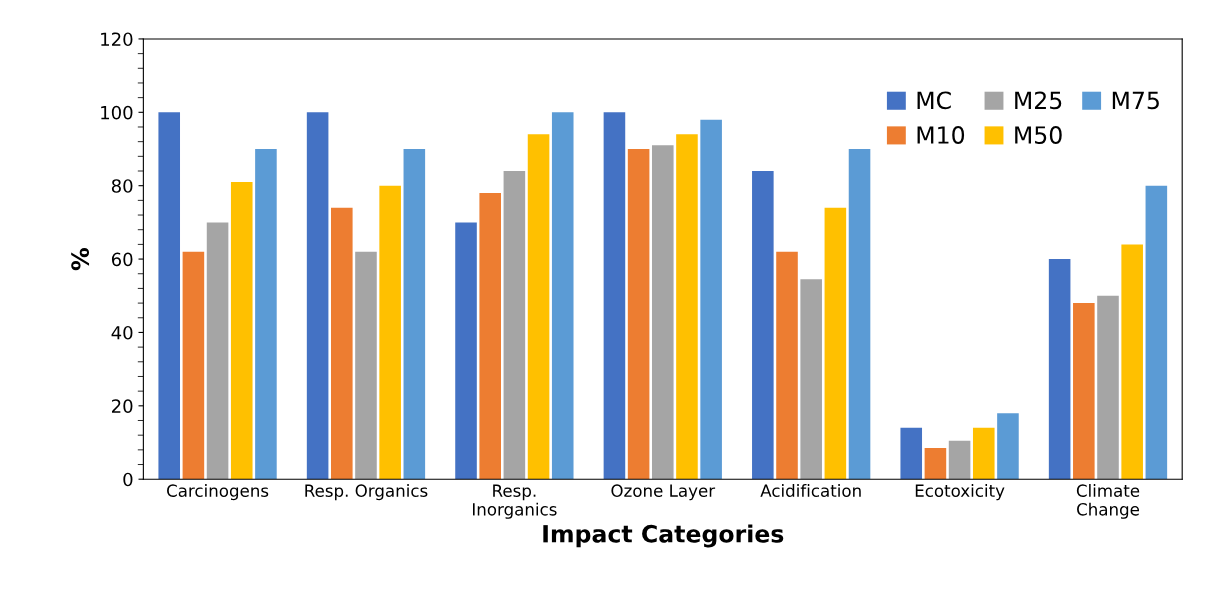 The image size is (1215, 599). What do you see at coordinates (960, 492) in the screenshot?
I see `x-tick-label: Ecotoxicity` at bounding box center [960, 492].